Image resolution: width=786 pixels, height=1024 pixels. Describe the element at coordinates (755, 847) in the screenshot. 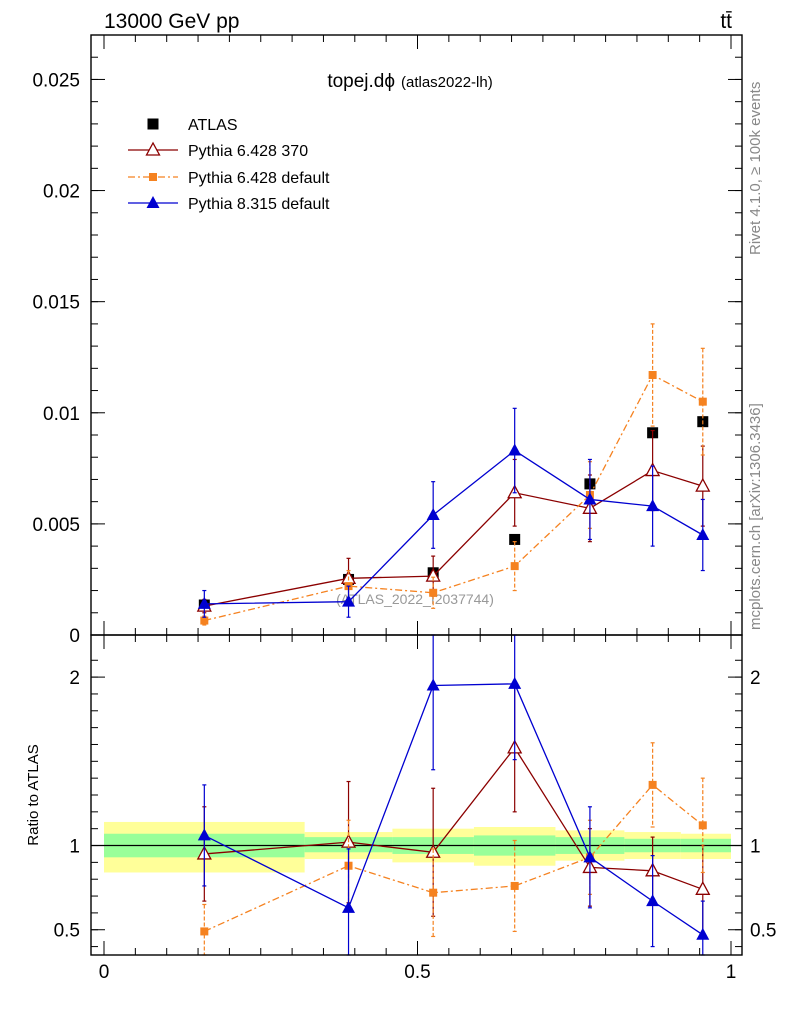

I see `ratio-y-tick-label-right: 1` at that location.